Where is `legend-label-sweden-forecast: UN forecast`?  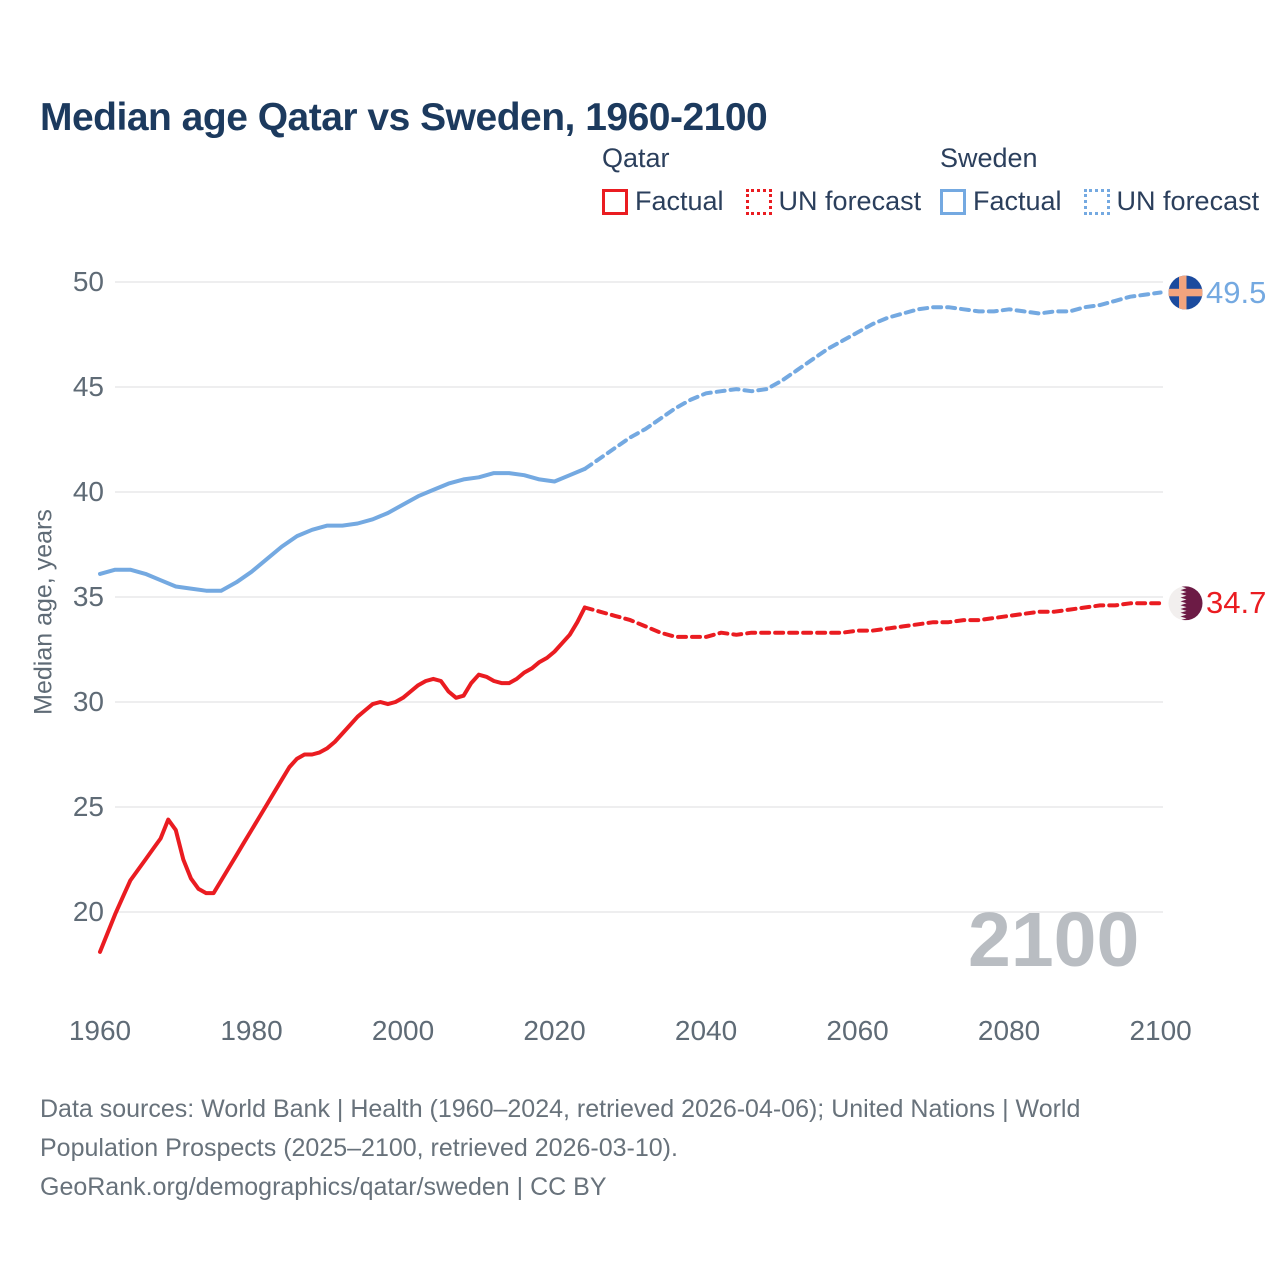
legend-label-sweden-forecast: UN forecast is located at coordinates (1188, 201).